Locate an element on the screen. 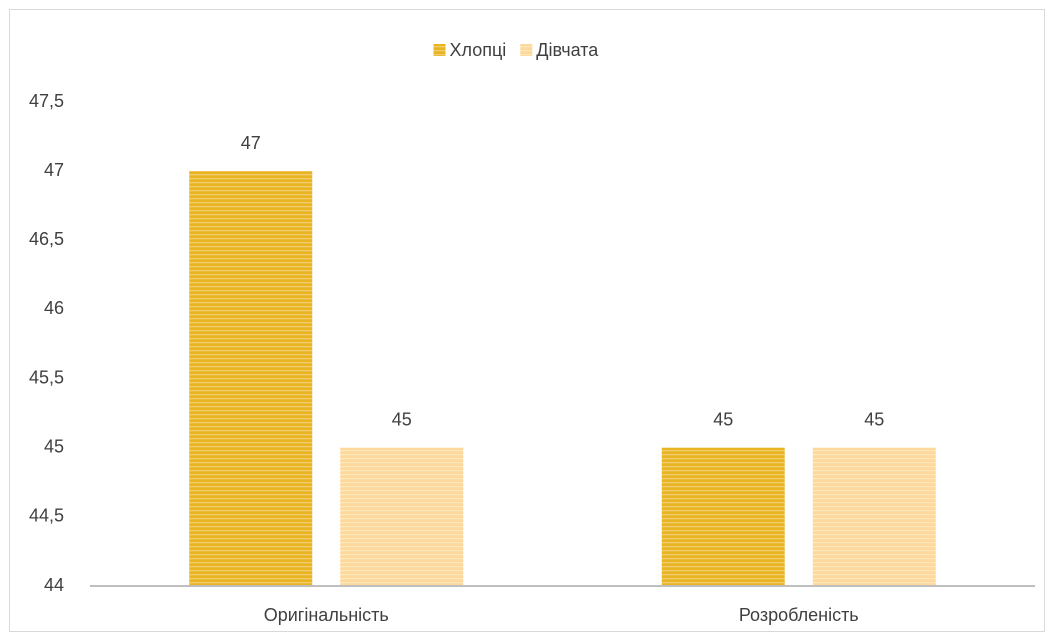  legend-label: Дівчата is located at coordinates (567, 50).